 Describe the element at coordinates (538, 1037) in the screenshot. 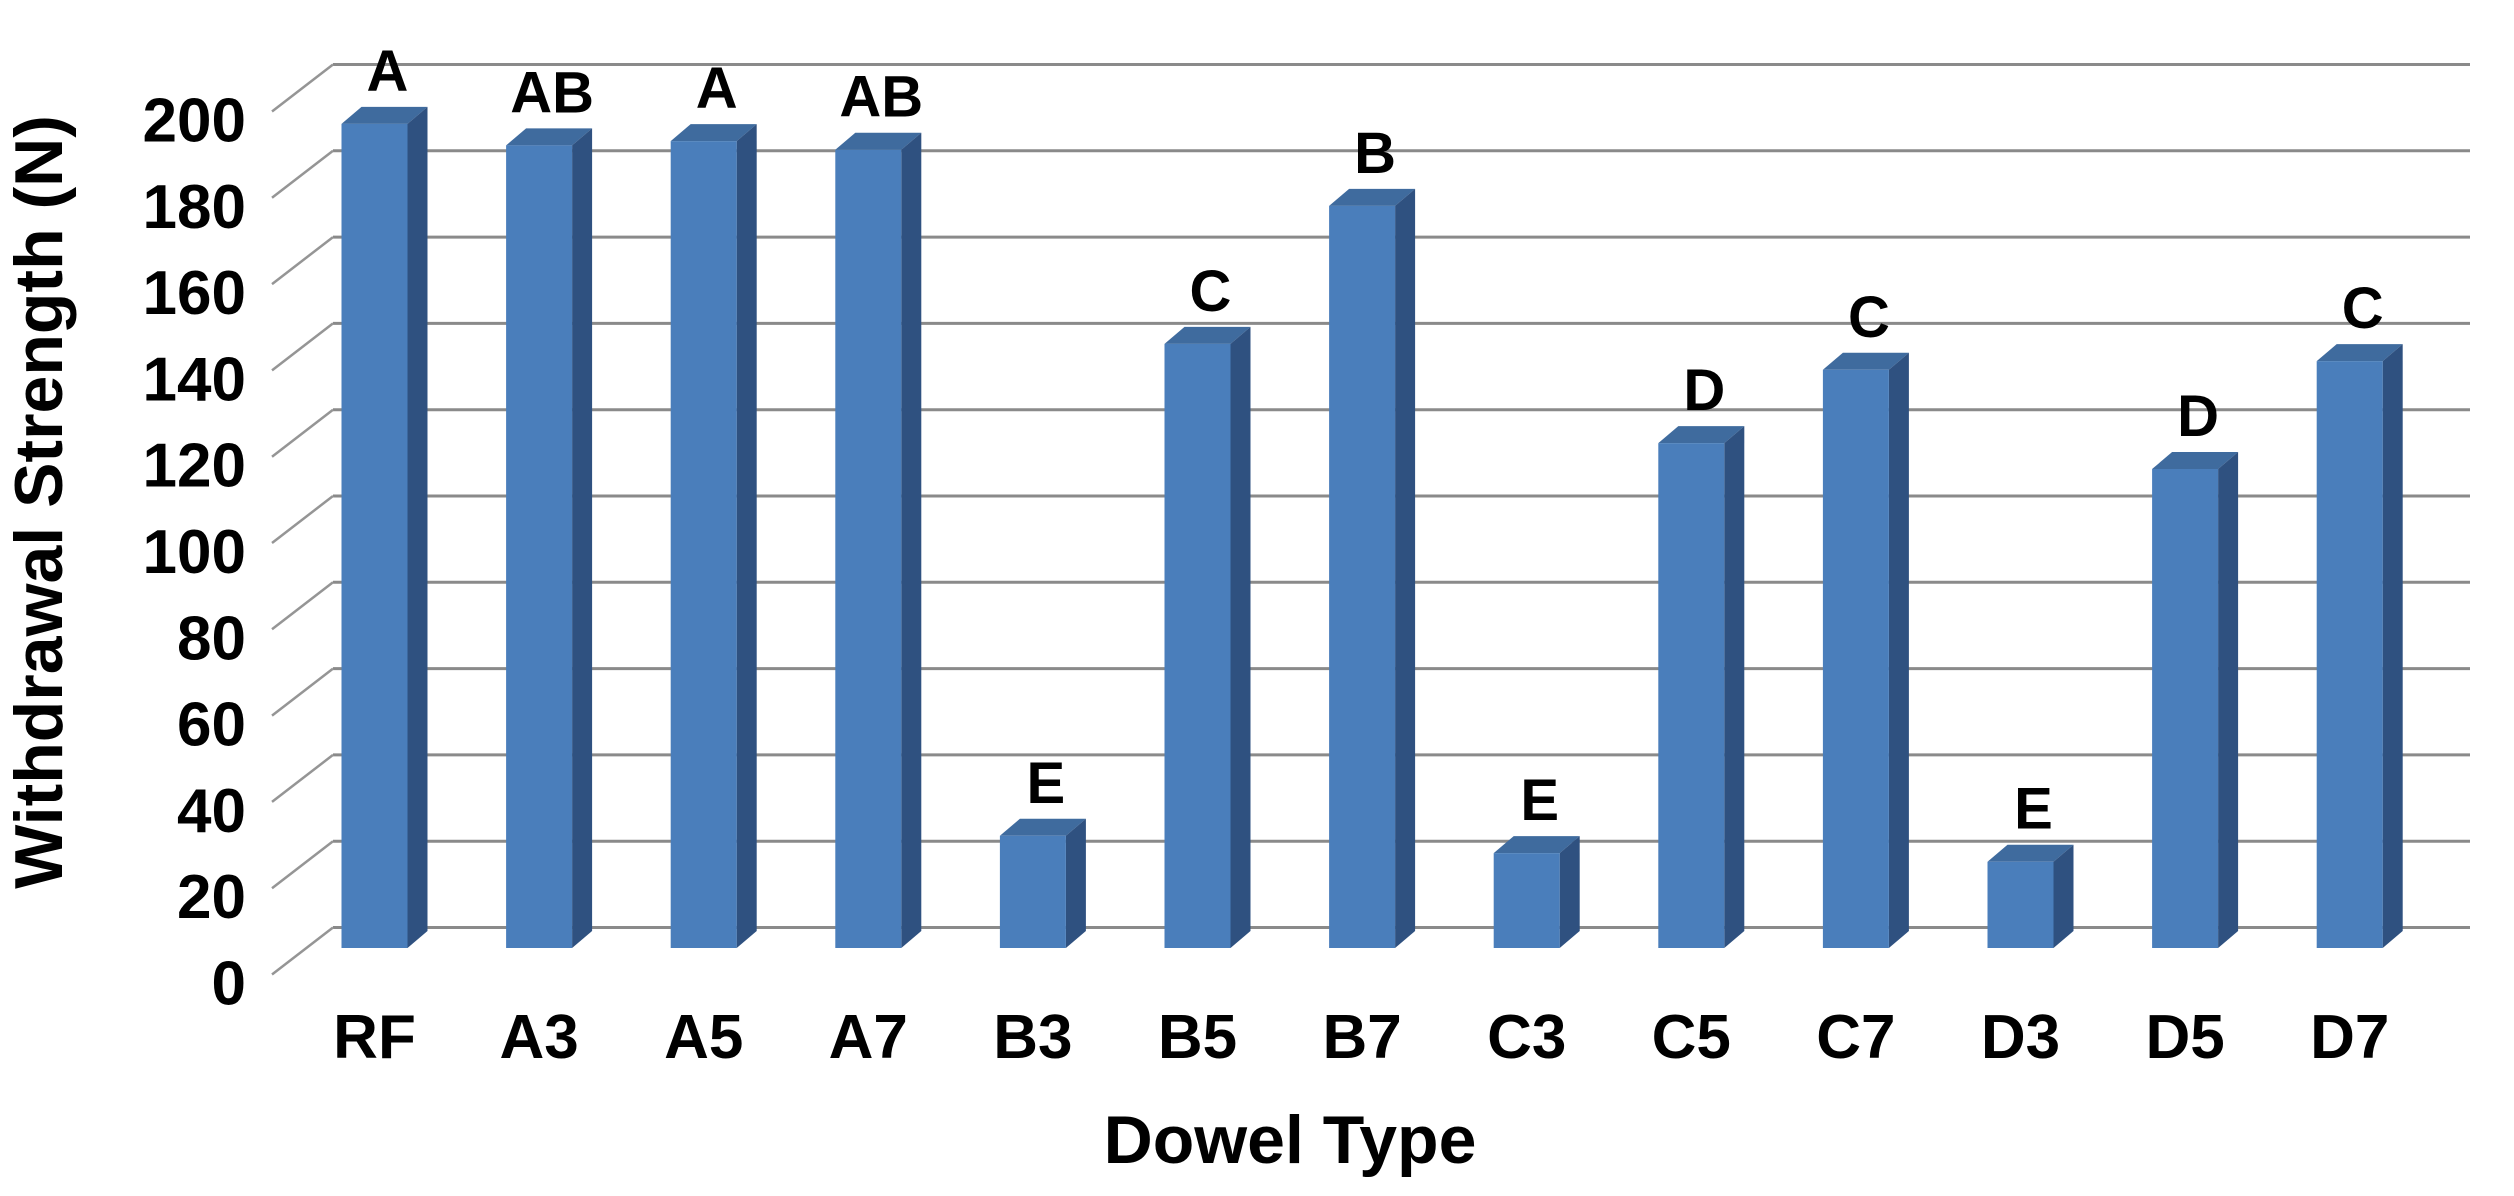

I see `x-category-label-A3: A3` at that location.